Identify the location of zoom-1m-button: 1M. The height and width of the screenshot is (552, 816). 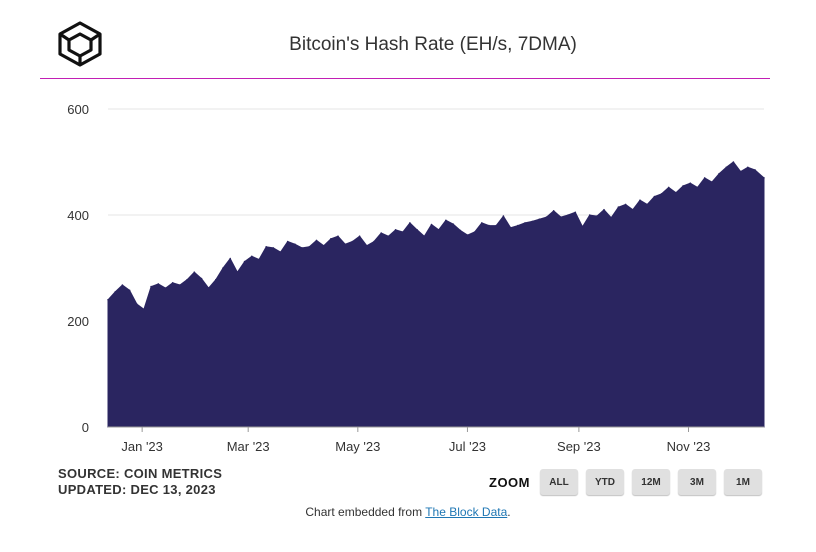
(743, 482).